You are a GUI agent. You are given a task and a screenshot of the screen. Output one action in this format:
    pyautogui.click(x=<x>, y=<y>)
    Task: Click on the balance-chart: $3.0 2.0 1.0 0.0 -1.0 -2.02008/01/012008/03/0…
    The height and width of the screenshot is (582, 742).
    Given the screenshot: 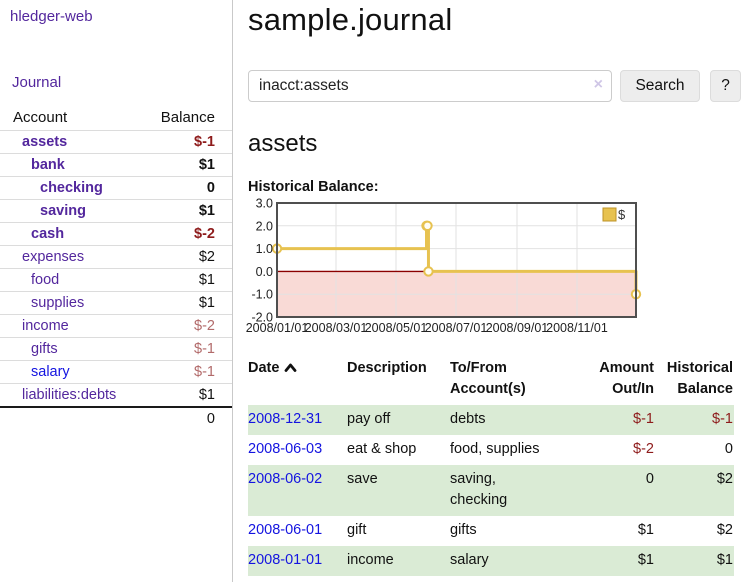 What is the action you would take?
    pyautogui.click(x=444, y=266)
    